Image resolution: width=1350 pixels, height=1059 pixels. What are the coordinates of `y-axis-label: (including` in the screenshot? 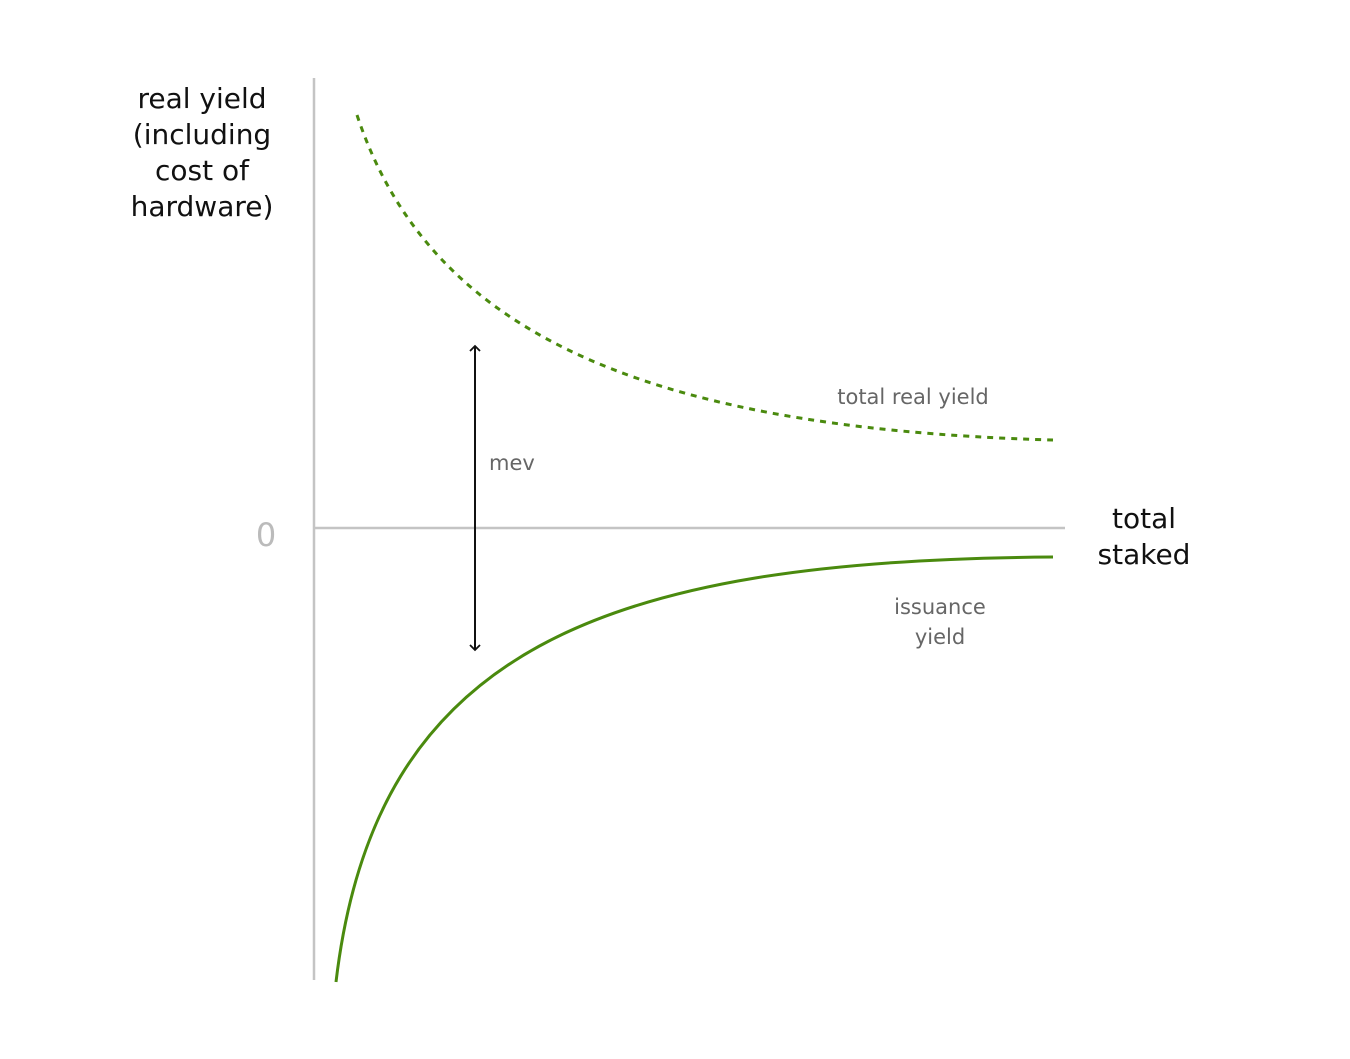 It's located at (202, 134).